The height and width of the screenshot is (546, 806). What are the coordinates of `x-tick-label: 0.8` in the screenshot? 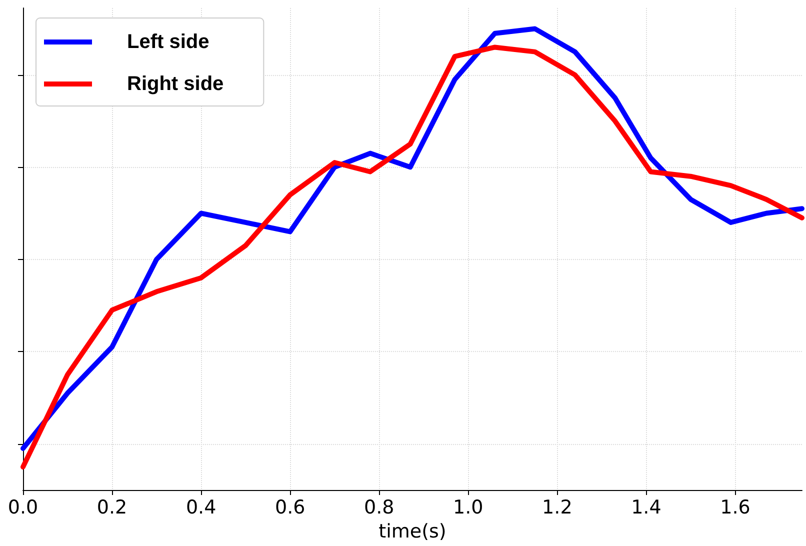 It's located at (379, 507).